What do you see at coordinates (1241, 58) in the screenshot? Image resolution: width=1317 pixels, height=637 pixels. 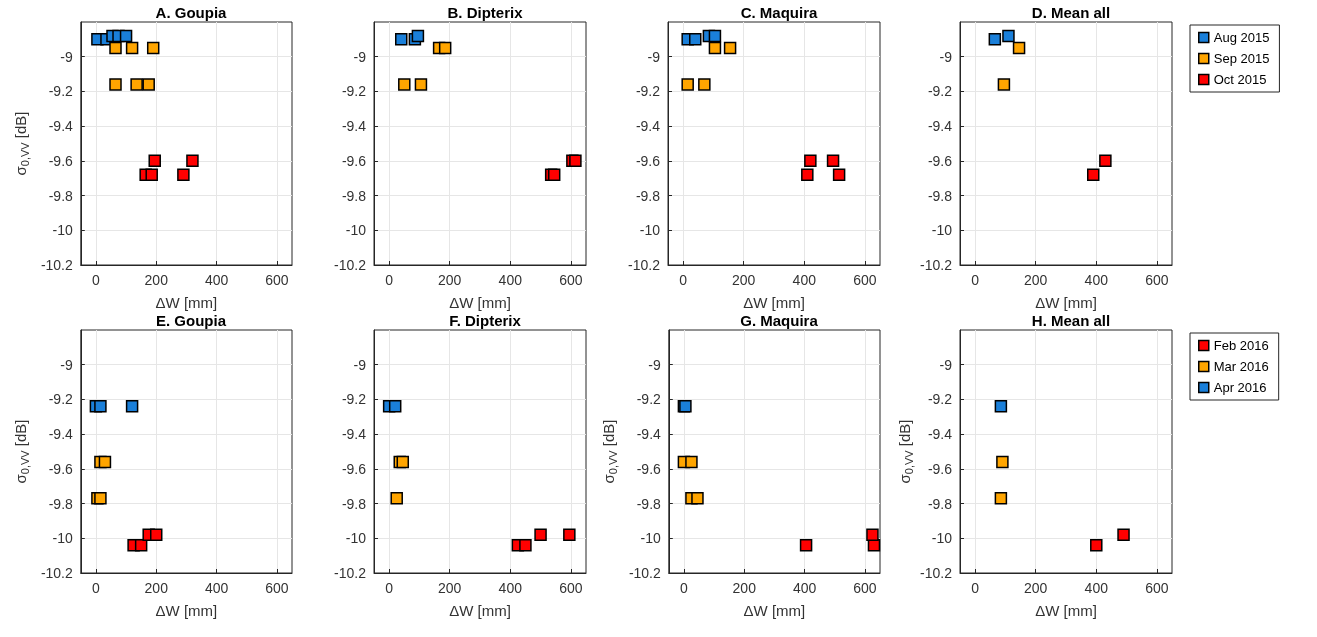 I see `legend-label: Sep 2015` at bounding box center [1241, 58].